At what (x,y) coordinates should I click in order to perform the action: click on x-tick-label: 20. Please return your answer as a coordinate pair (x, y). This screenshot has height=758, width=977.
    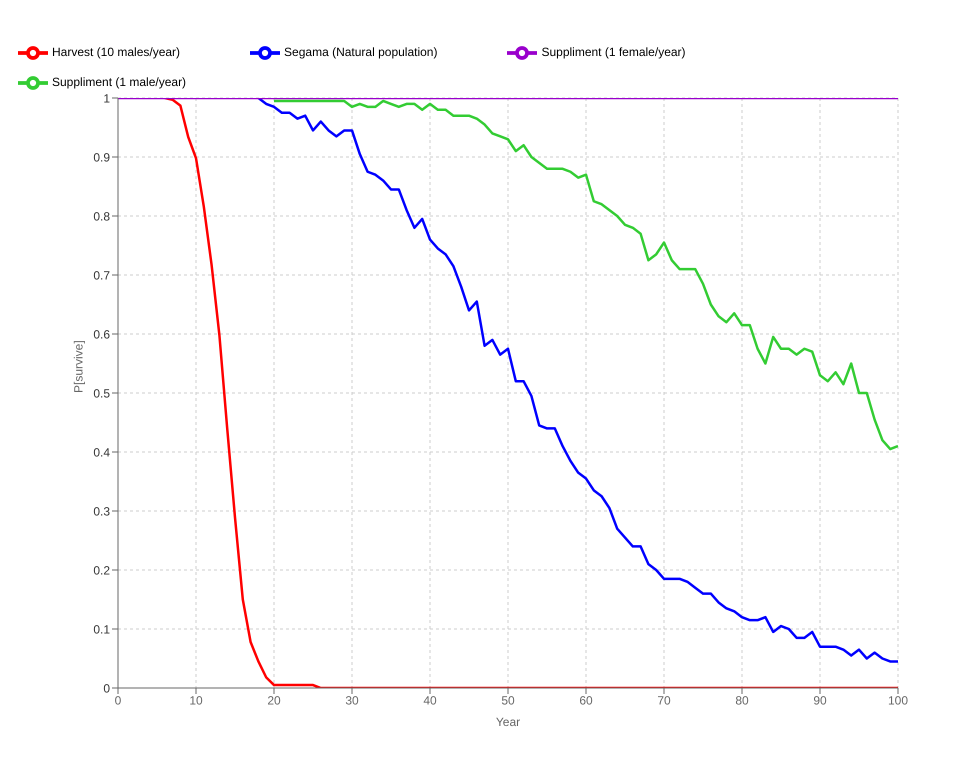
    Looking at the image, I should click on (274, 701).